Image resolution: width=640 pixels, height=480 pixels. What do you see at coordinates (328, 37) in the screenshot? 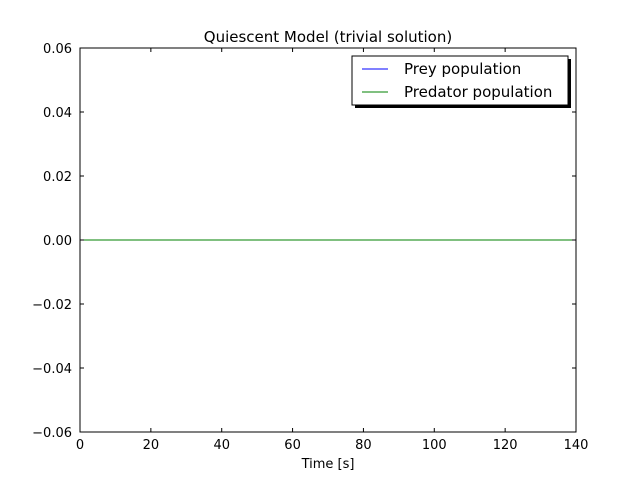
I see `chart-title: Quiescent Model (trivial solution)` at bounding box center [328, 37].